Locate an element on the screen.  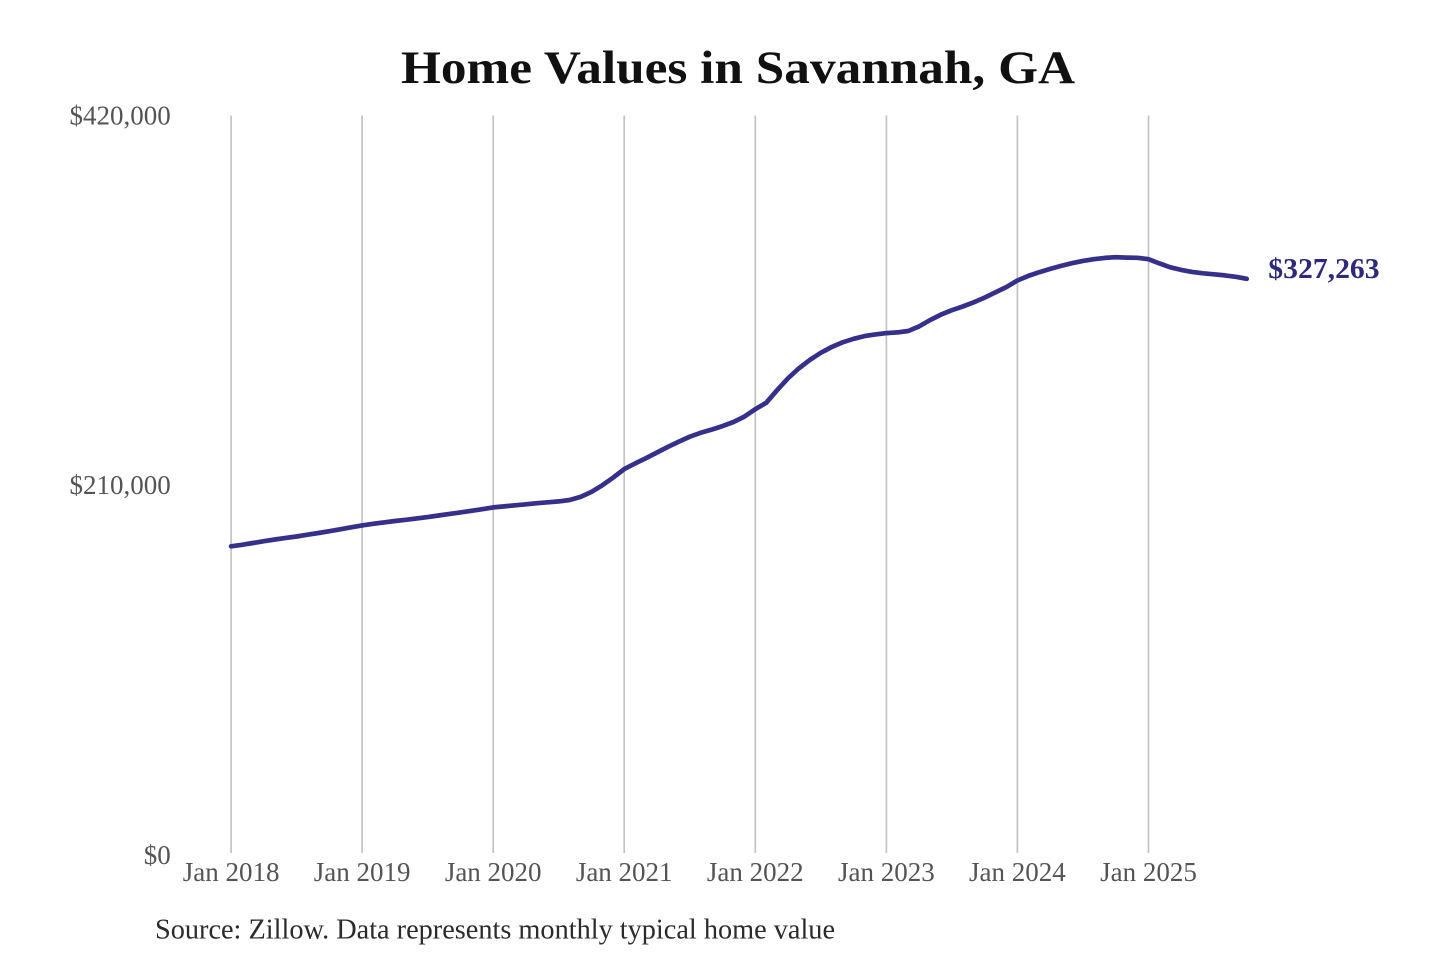
svg-text: Jan 2025 is located at coordinates (1148, 872).